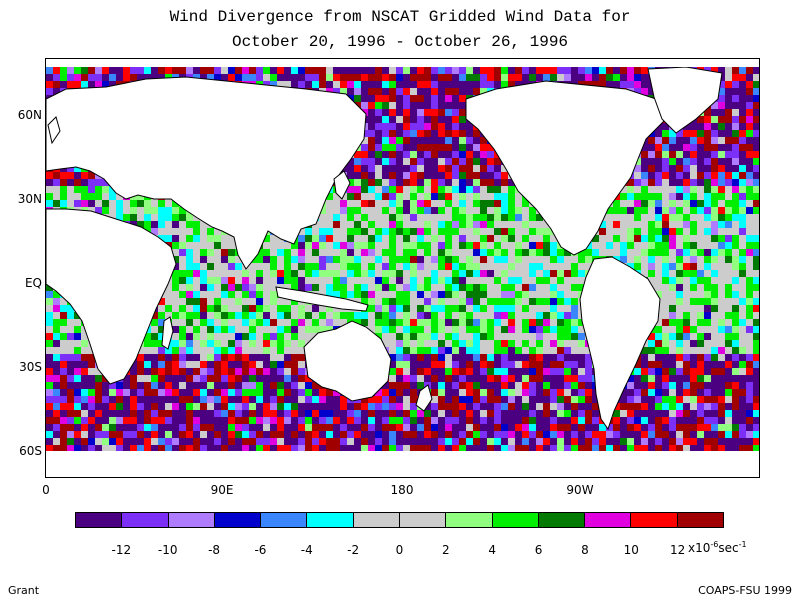 Image resolution: width=800 pixels, height=600 pixels. What do you see at coordinates (30, 451) in the screenshot?
I see `lat-label-60s: 60S` at bounding box center [30, 451].